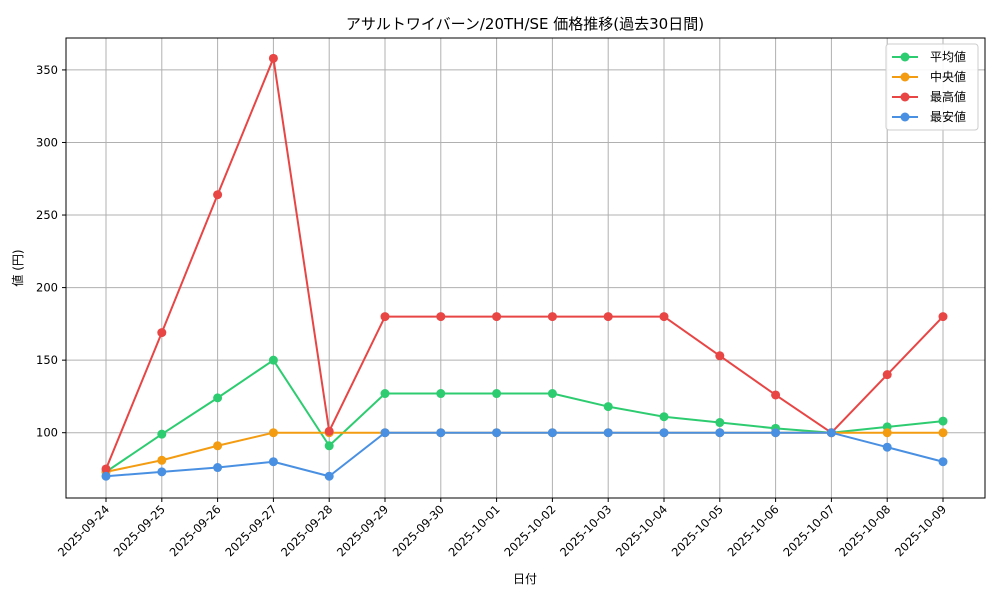 The image size is (1000, 600). I want to click on y-tick-label: 300, so click(47, 142).